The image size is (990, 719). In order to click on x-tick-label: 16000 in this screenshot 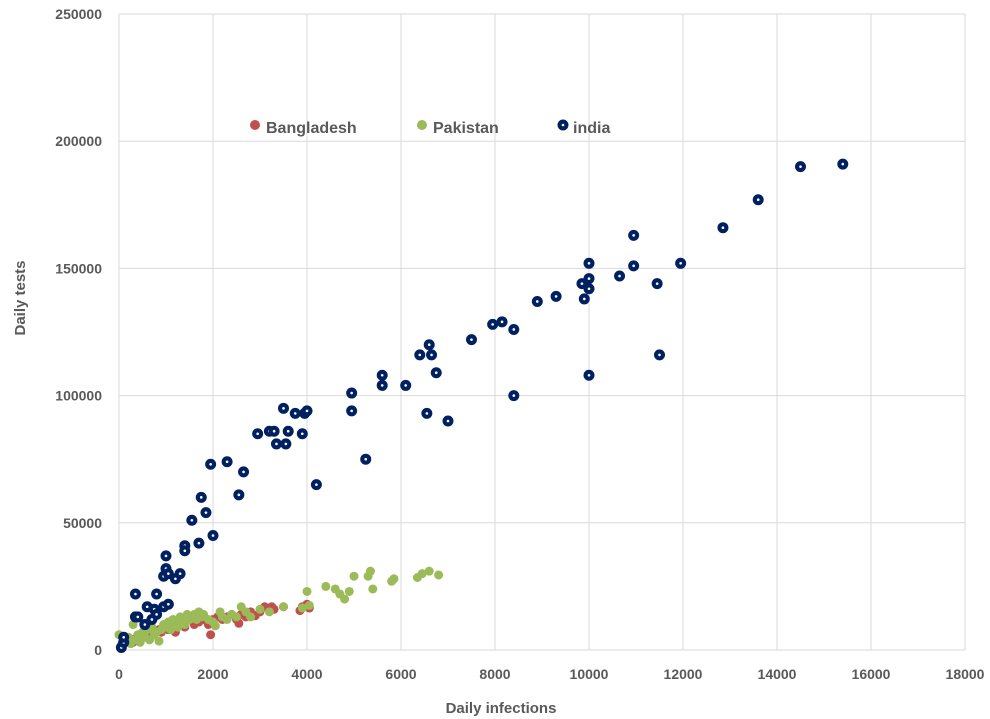, I will do `click(871, 674)`.